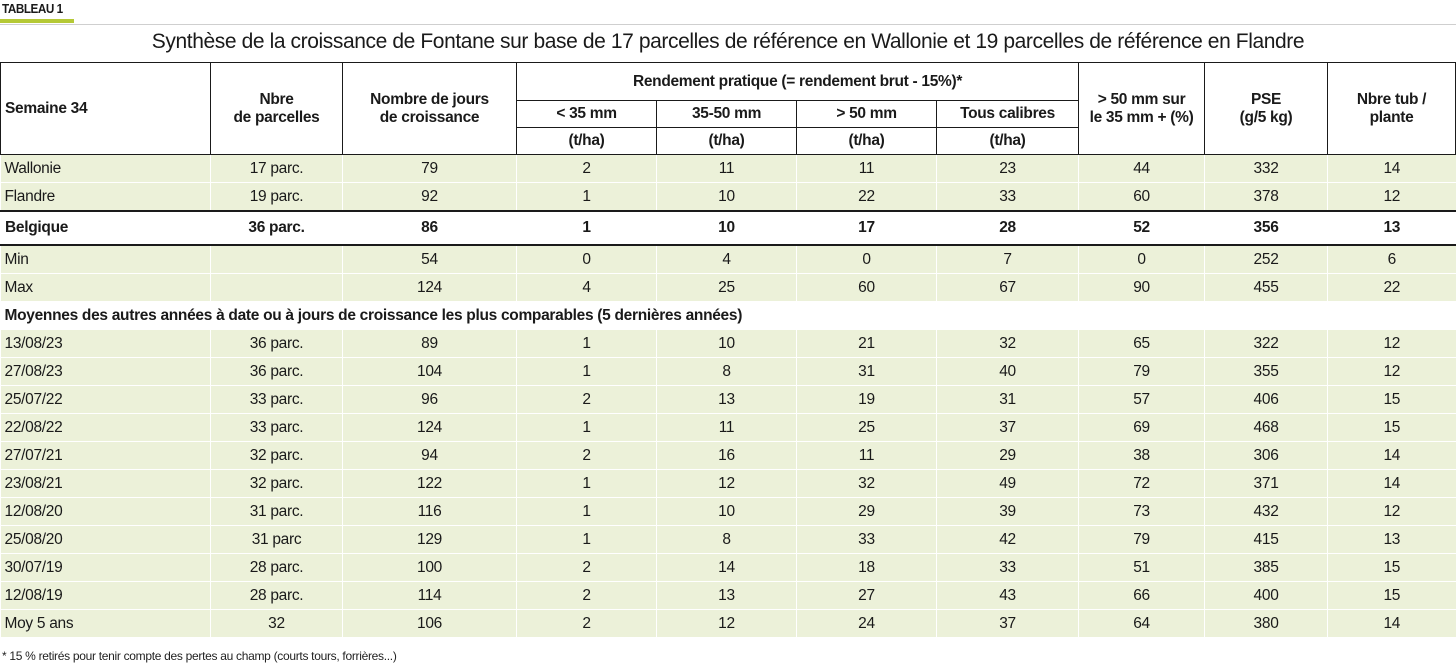  I want to click on table-cell: 28, so click(1007, 228).